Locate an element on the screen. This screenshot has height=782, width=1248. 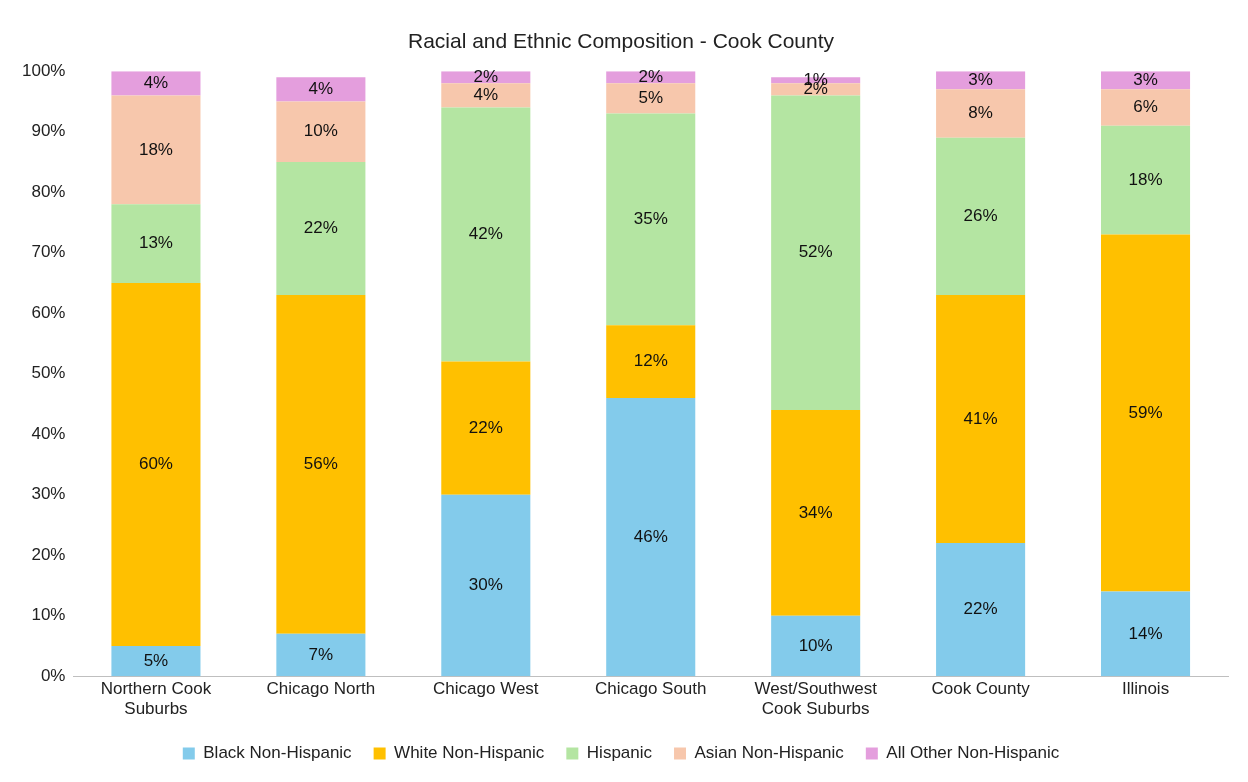
data-label: 14% is located at coordinates (1145, 633).